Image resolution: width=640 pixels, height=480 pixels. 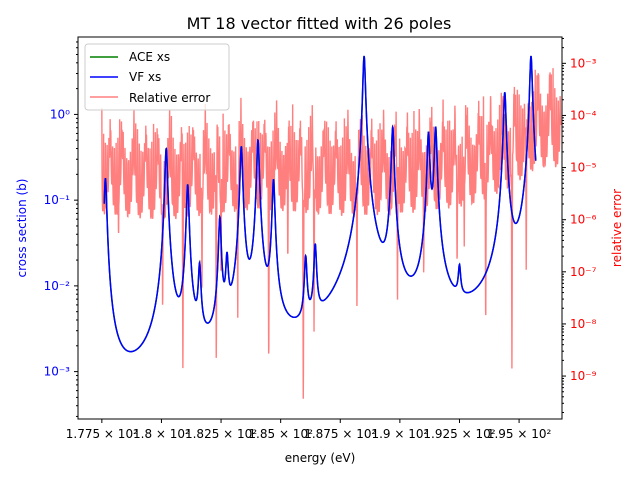 I want to click on right-y-tick-label: 10⁻⁹, so click(x=583, y=376).